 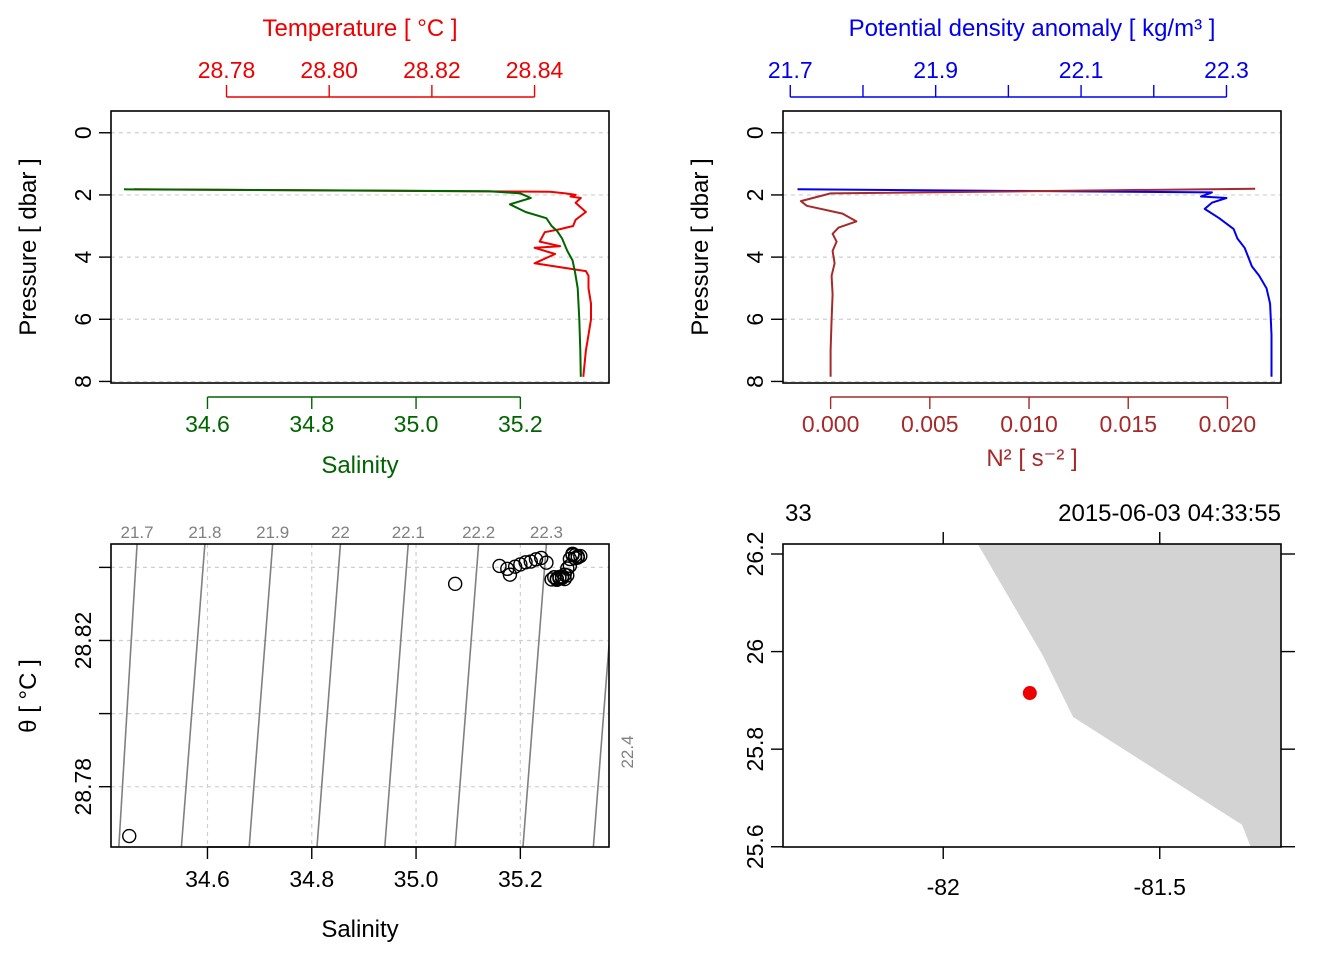 I want to click on p2-plot-frame, so click(x=1032, y=247).